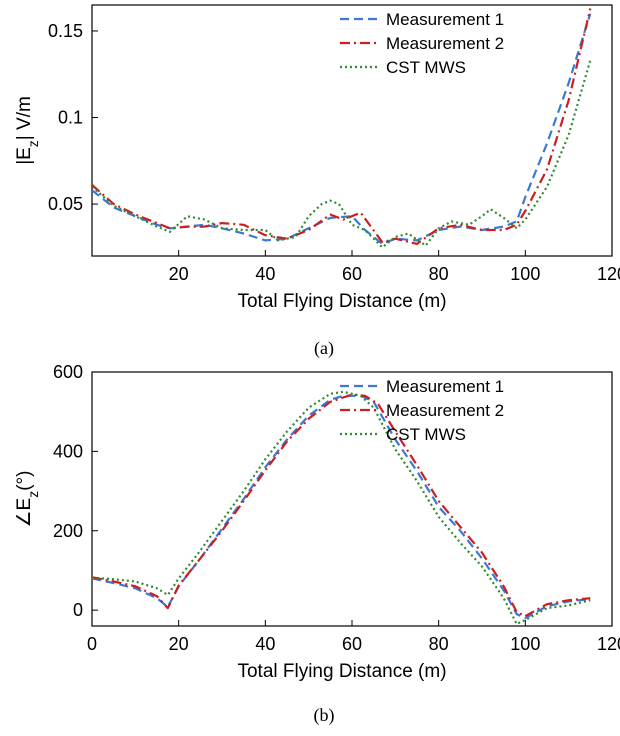  I want to click on x-tick-label: 0, so click(92, 644).